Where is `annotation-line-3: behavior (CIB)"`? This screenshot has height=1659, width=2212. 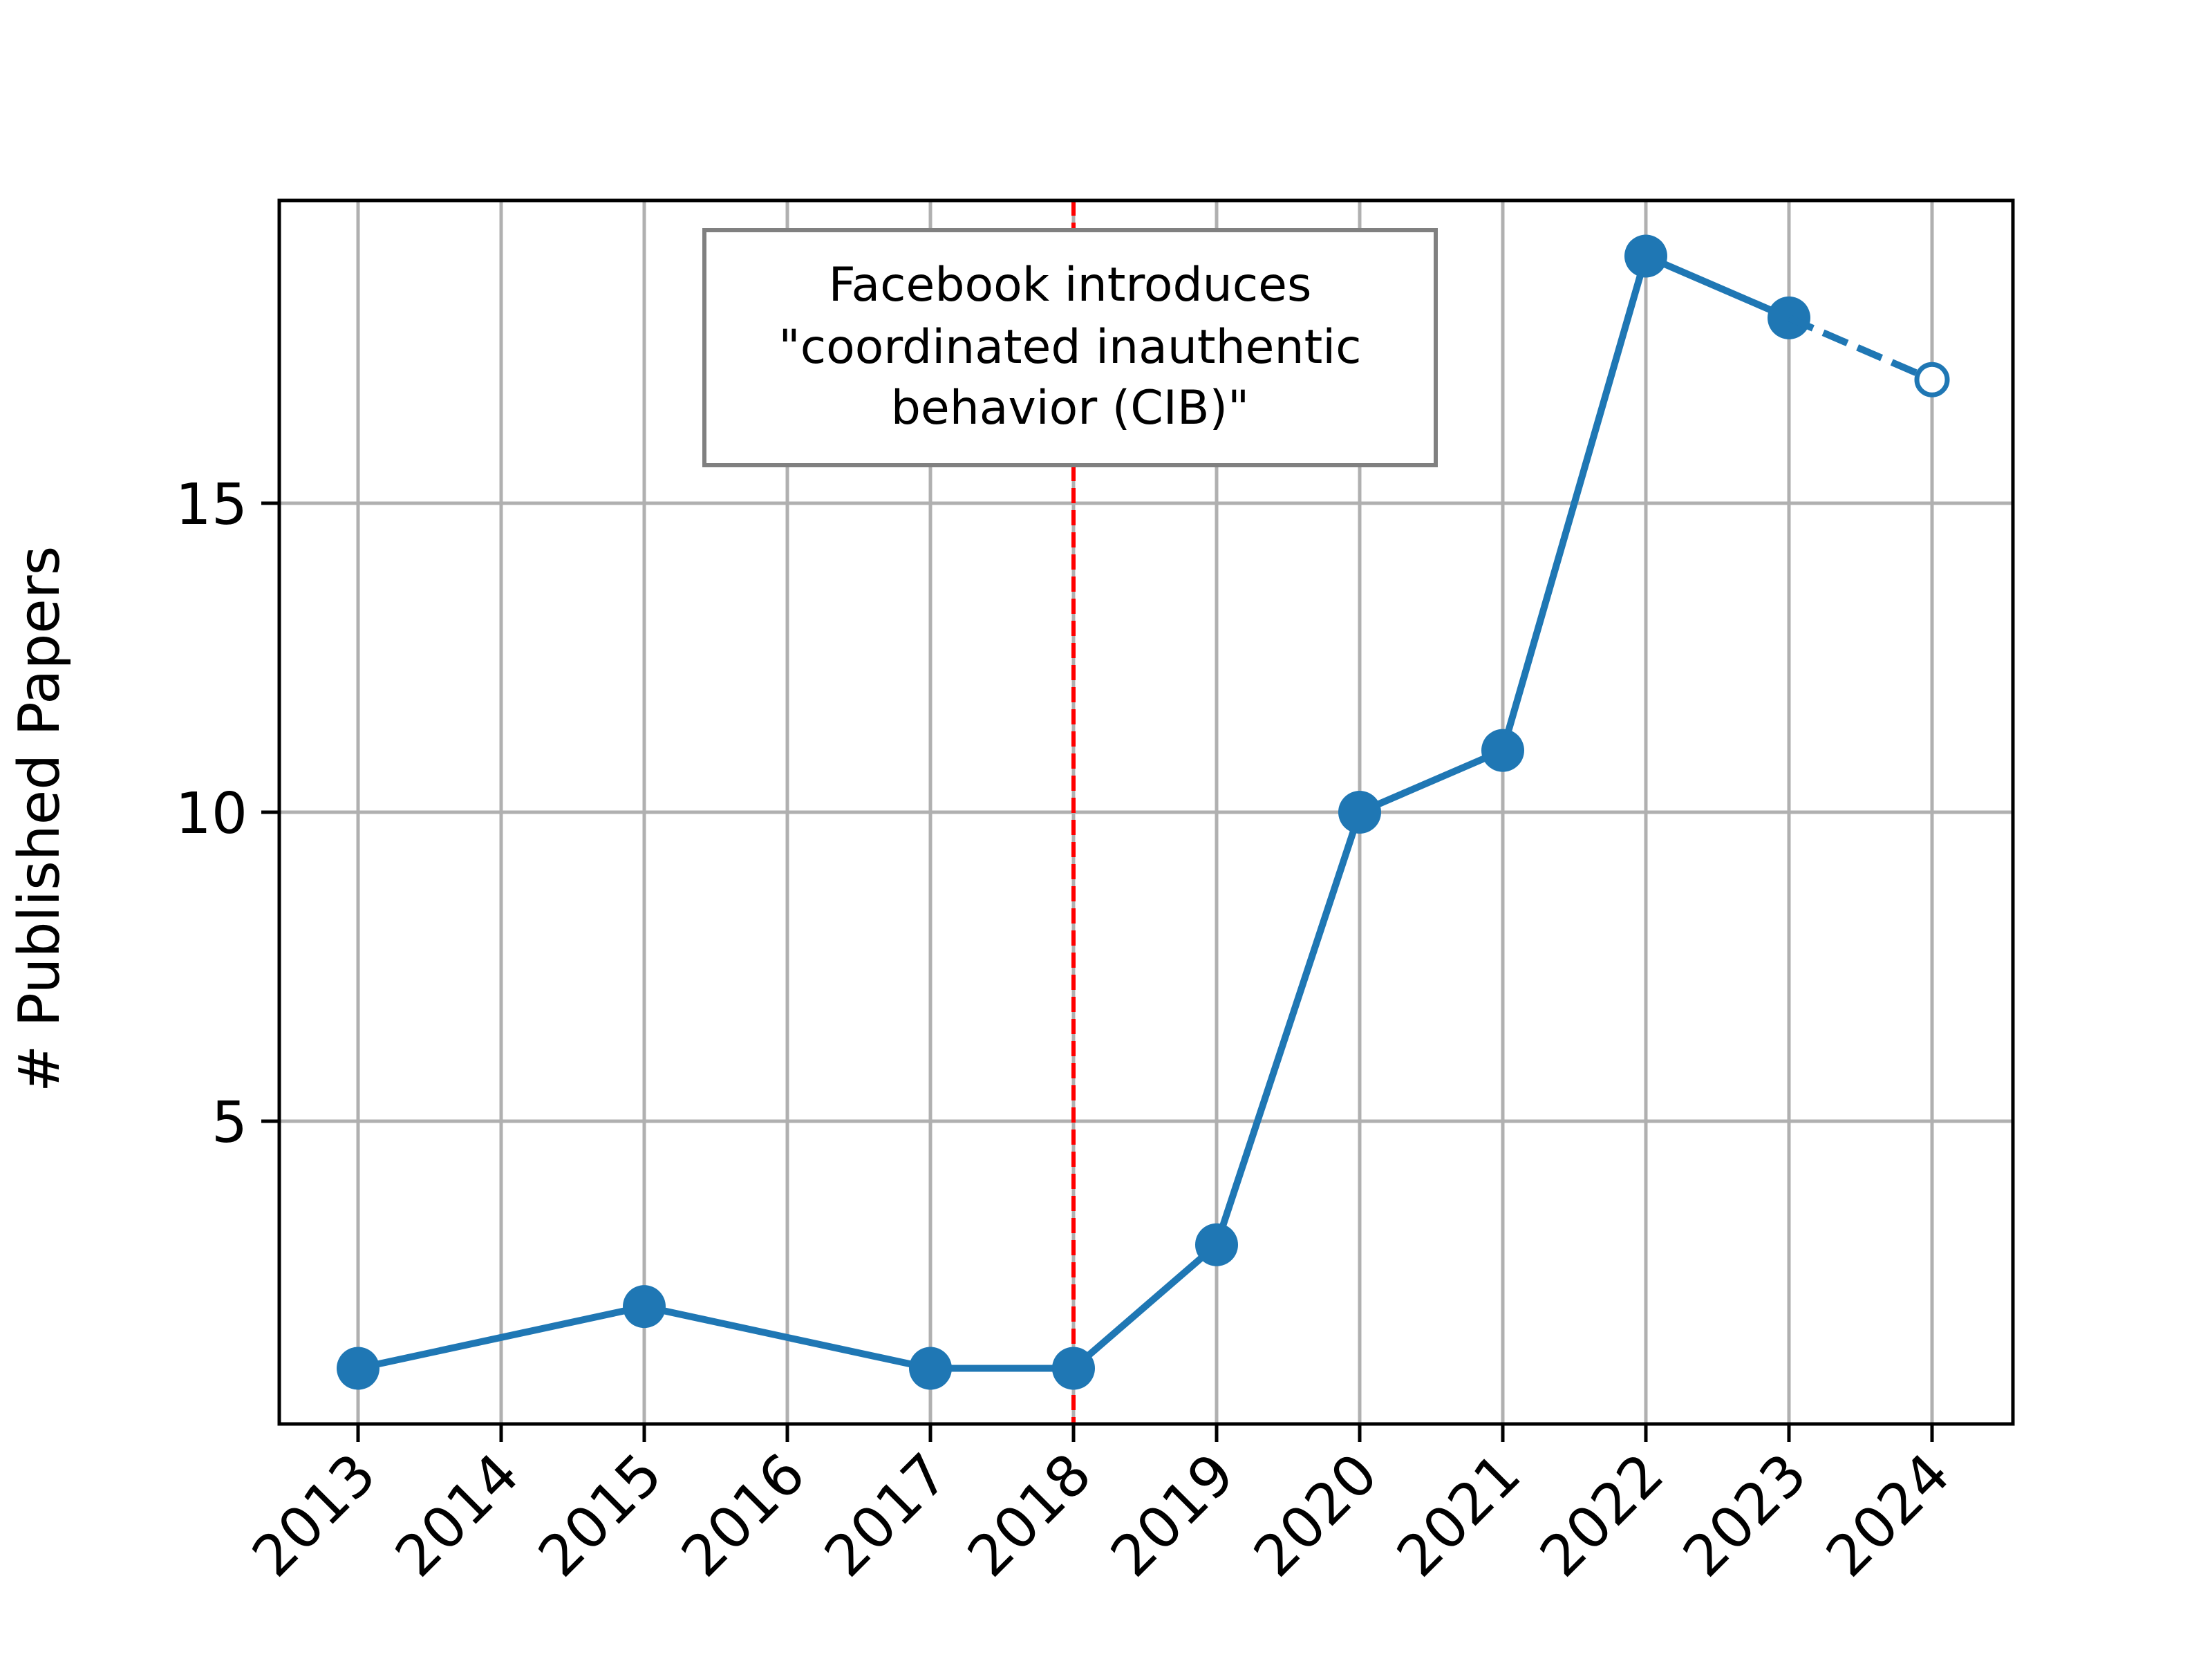 annotation-line-3: behavior (CIB)" is located at coordinates (1070, 408).